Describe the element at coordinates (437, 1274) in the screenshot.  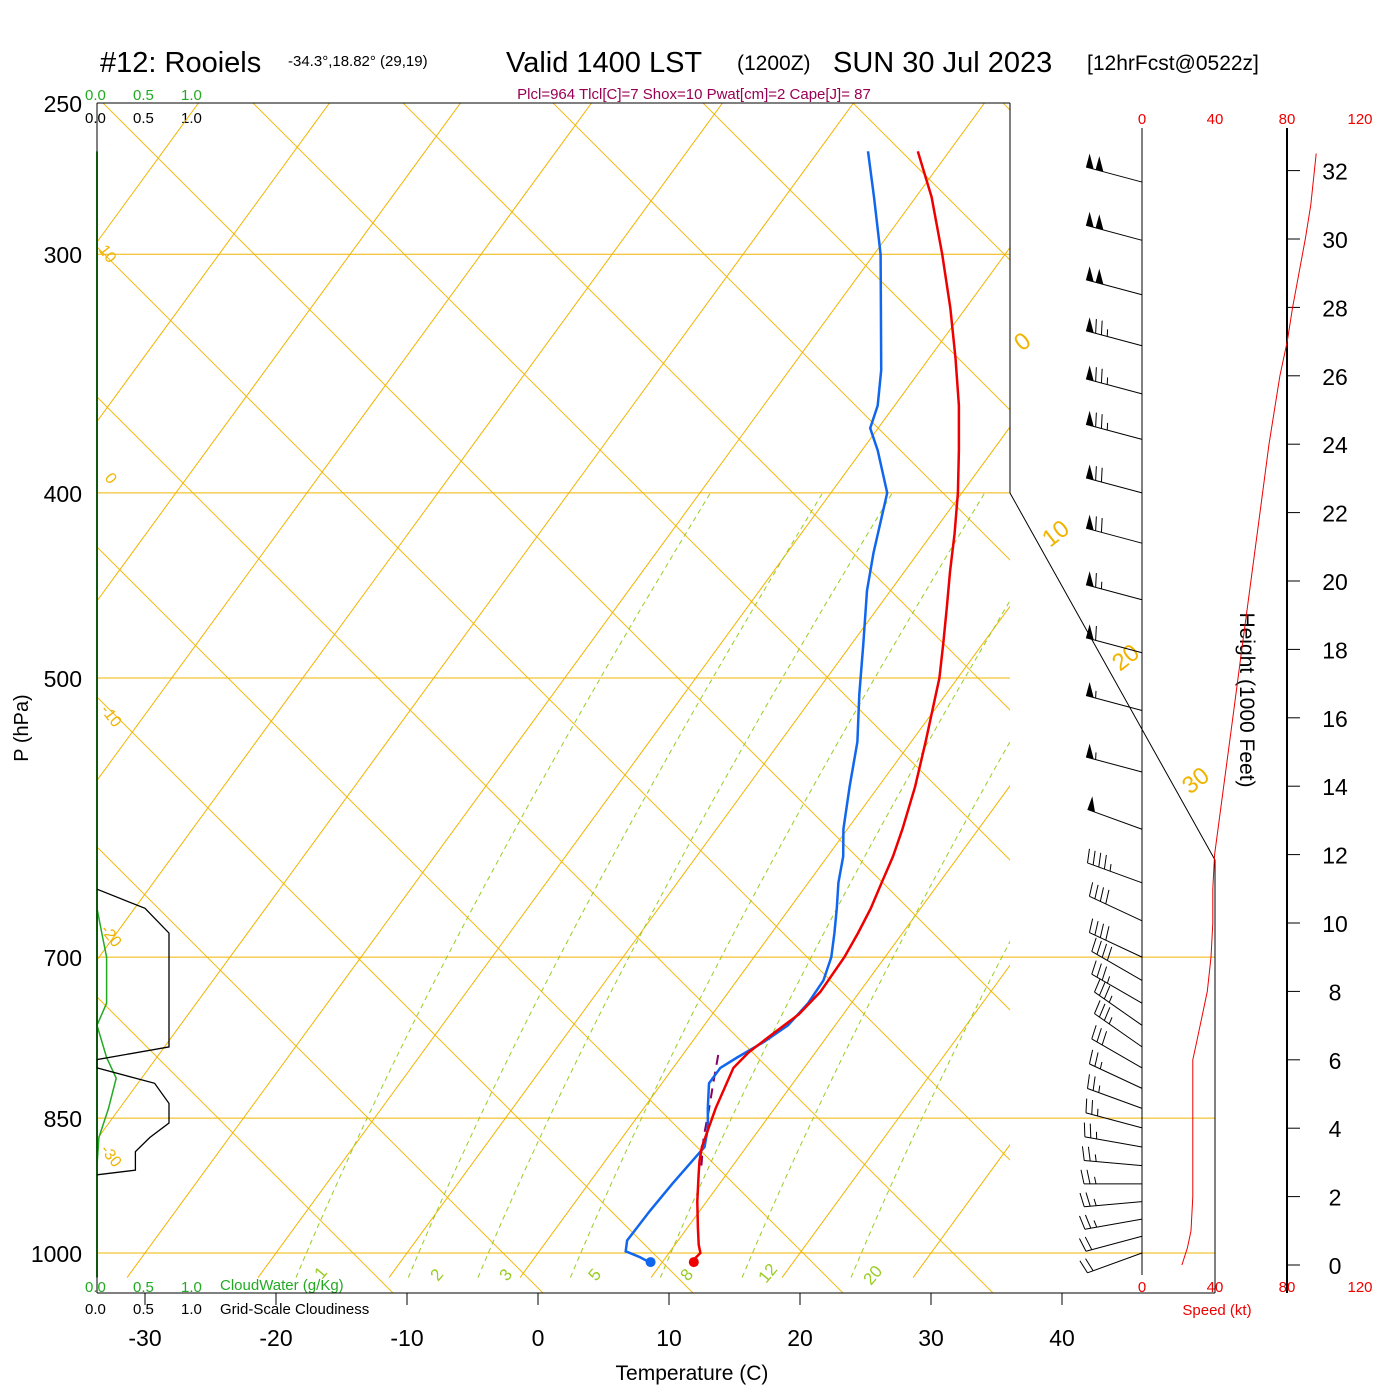
I see `mixing-ratio-label-2: 2` at that location.